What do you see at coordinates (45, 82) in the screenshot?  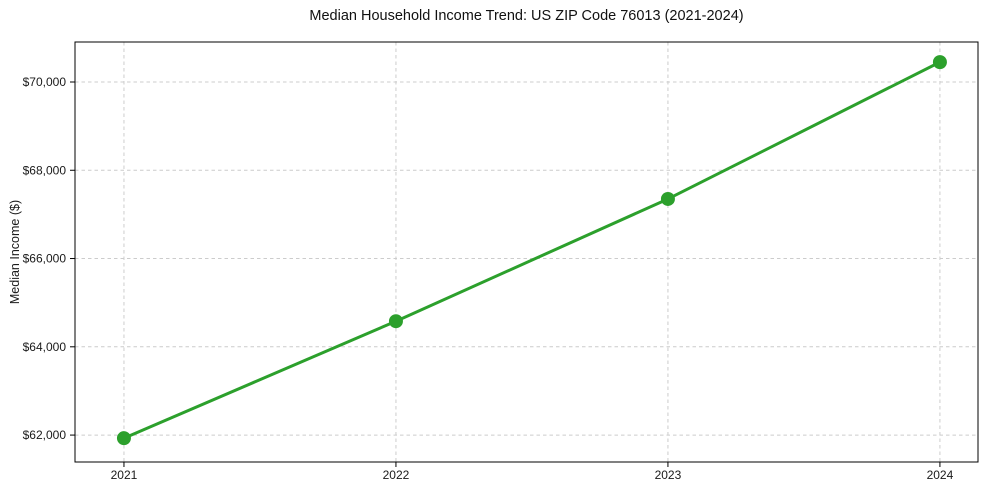 I see `y-tick-label: $70,000` at bounding box center [45, 82].